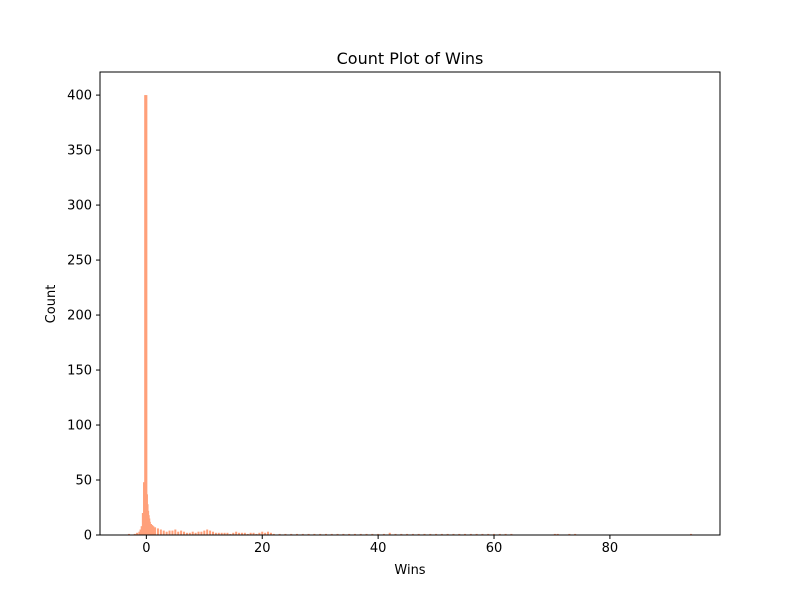 The height and width of the screenshot is (600, 800). What do you see at coordinates (494, 548) in the screenshot?
I see `x-tick-label: 60` at bounding box center [494, 548].